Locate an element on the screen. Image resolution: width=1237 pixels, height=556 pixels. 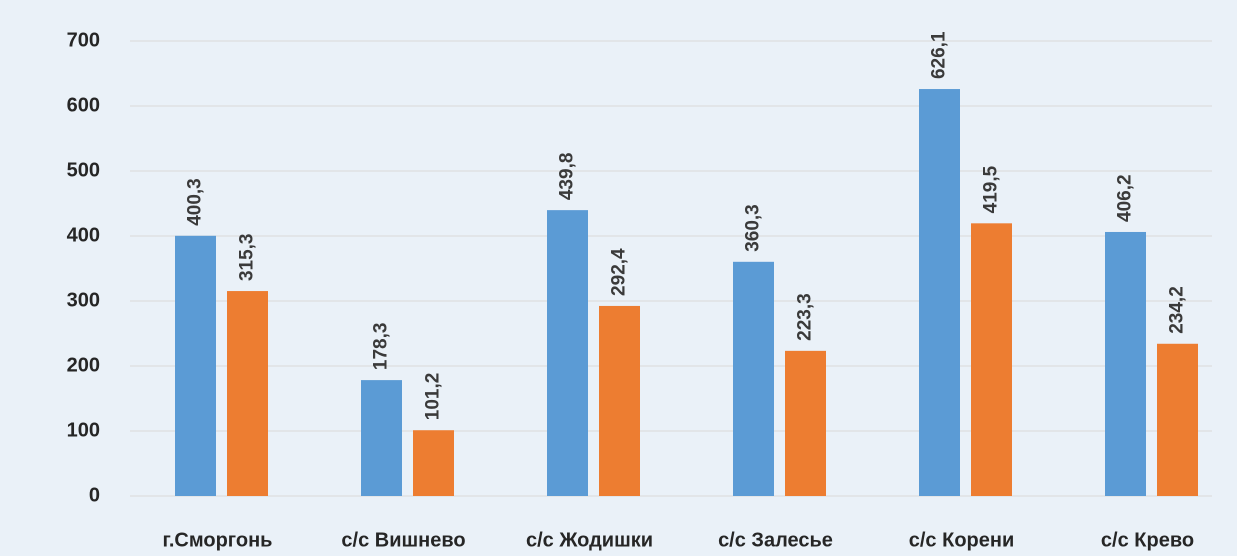
x-tick-label: с/с Крево is located at coordinates (1147, 540).